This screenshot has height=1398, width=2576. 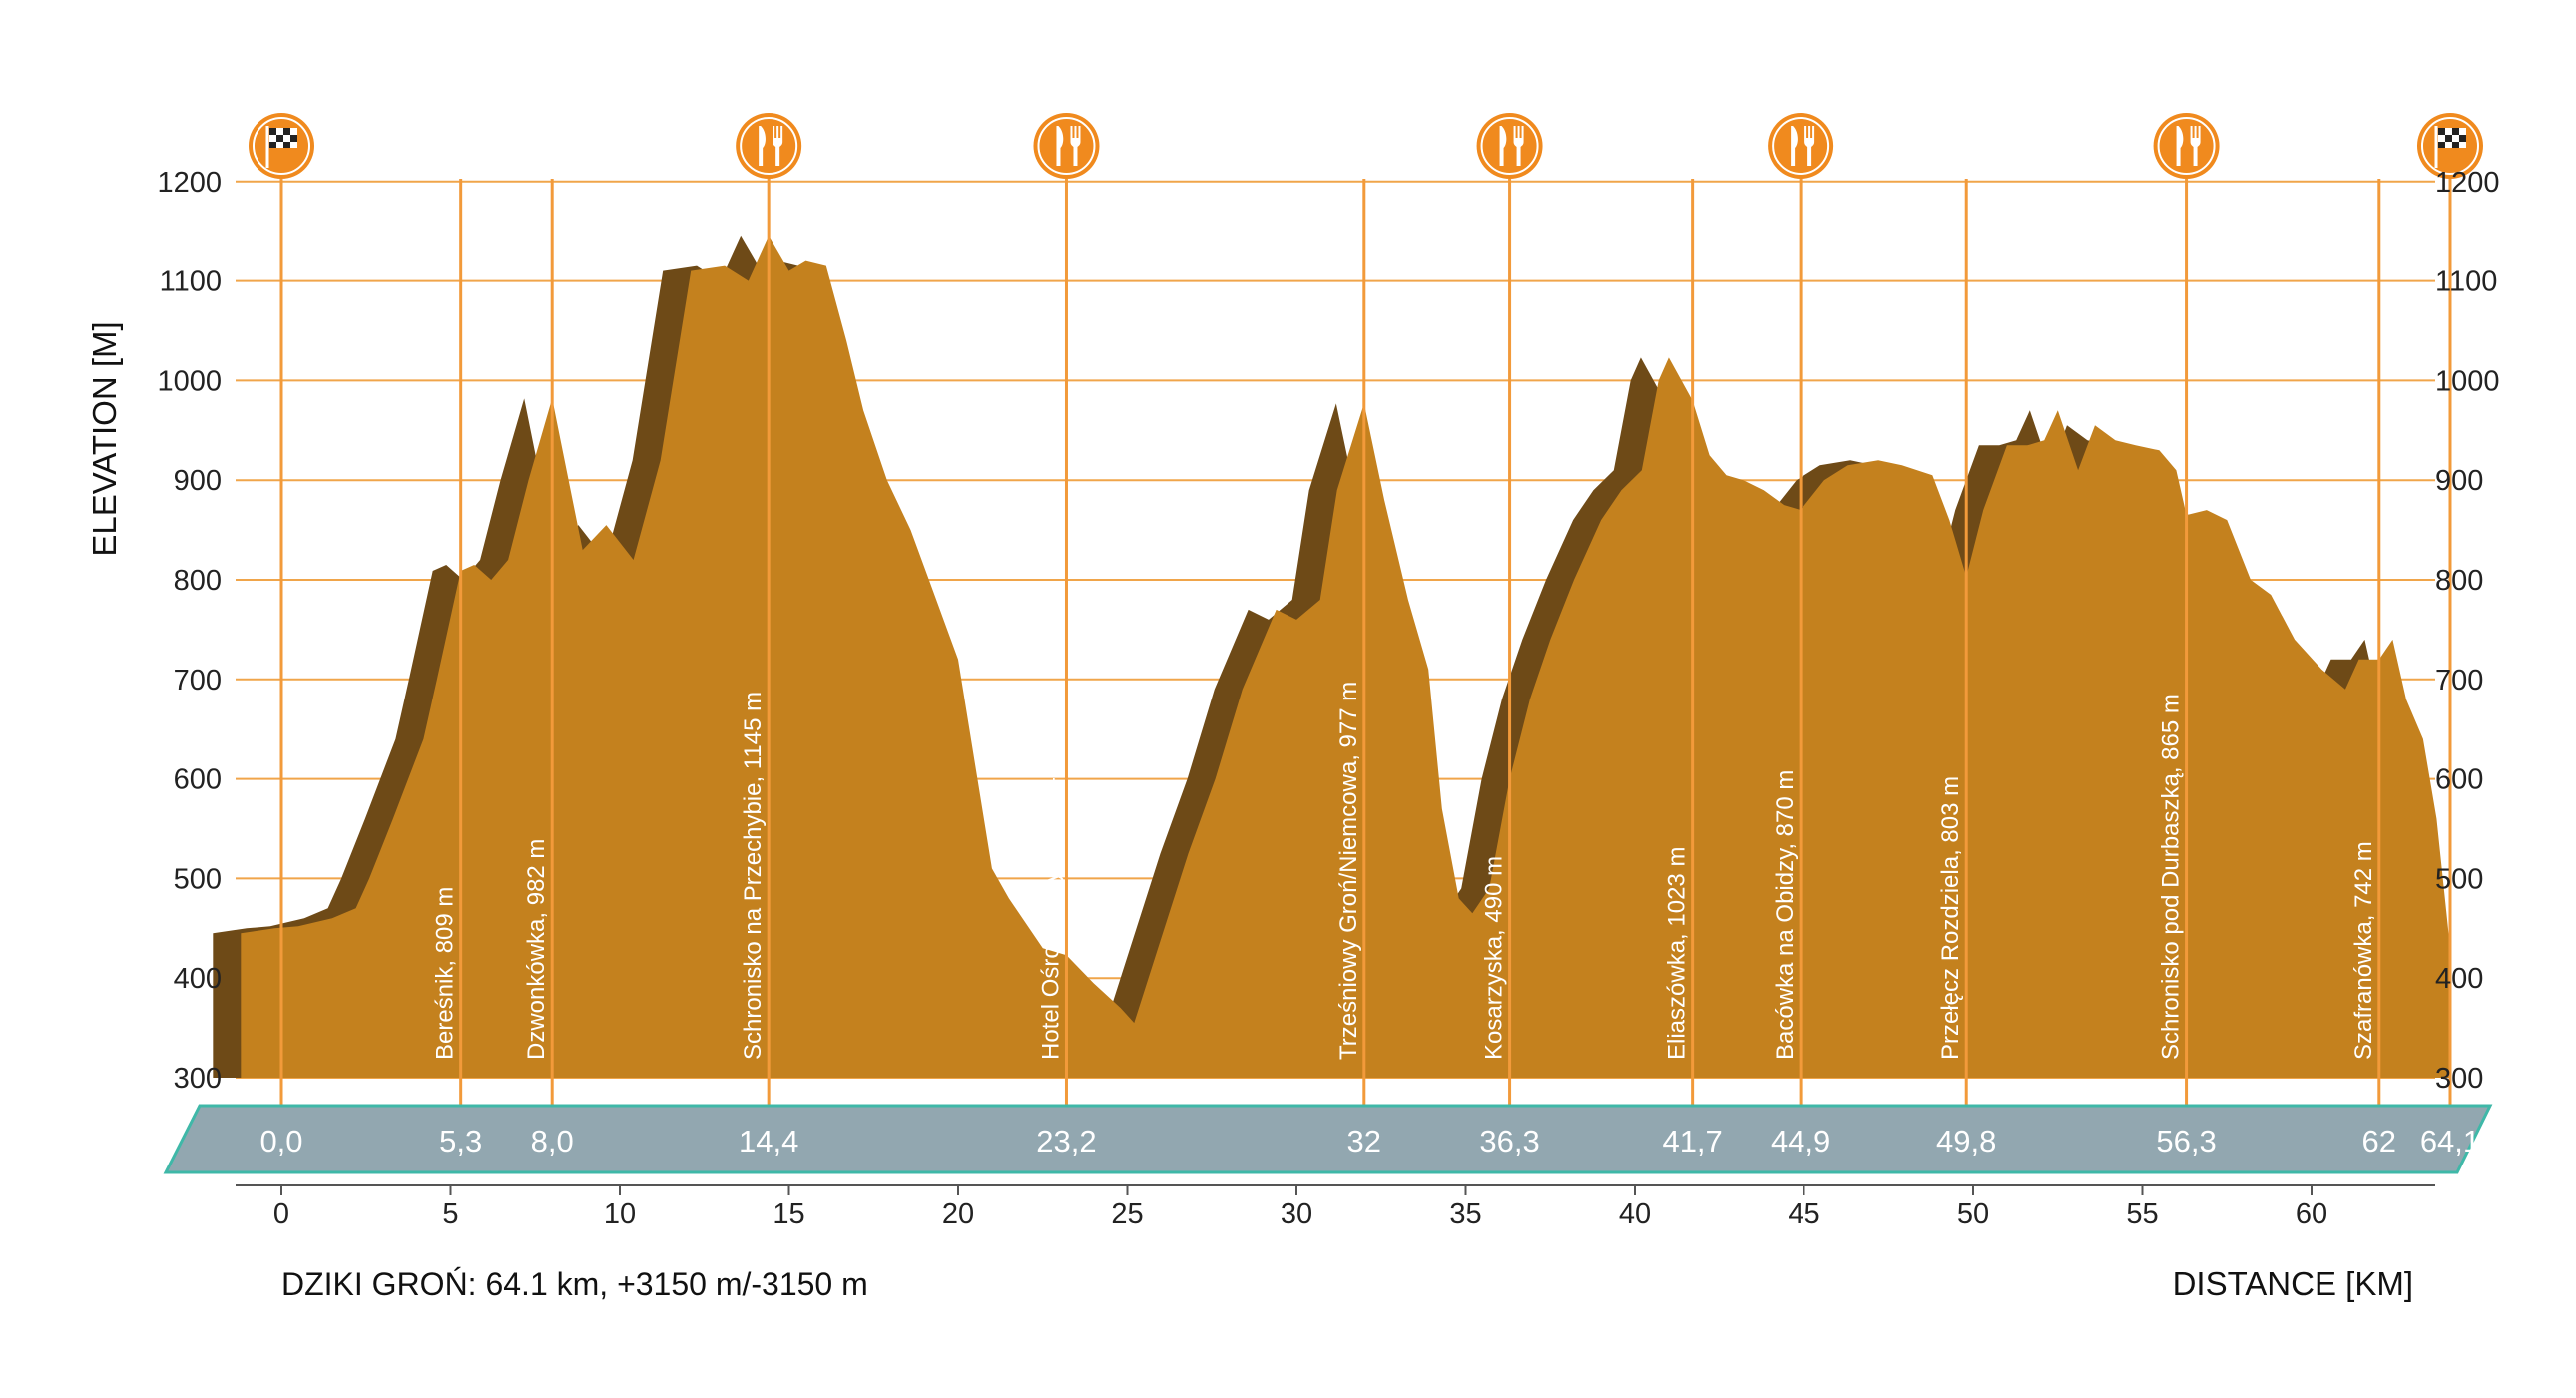 What do you see at coordinates (2466, 282) in the screenshot?
I see `y-tick-right-1100: 1100` at bounding box center [2466, 282].